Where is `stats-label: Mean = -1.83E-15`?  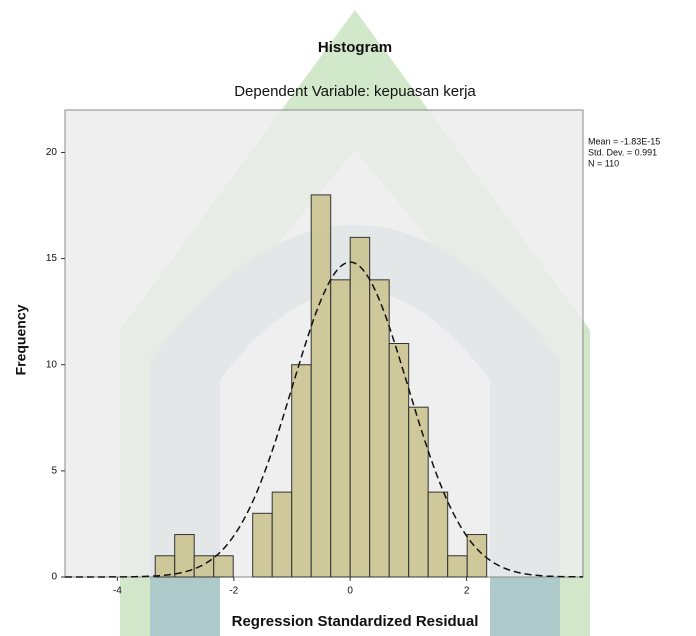 stats-label: Mean = -1.83E-15 is located at coordinates (624, 141).